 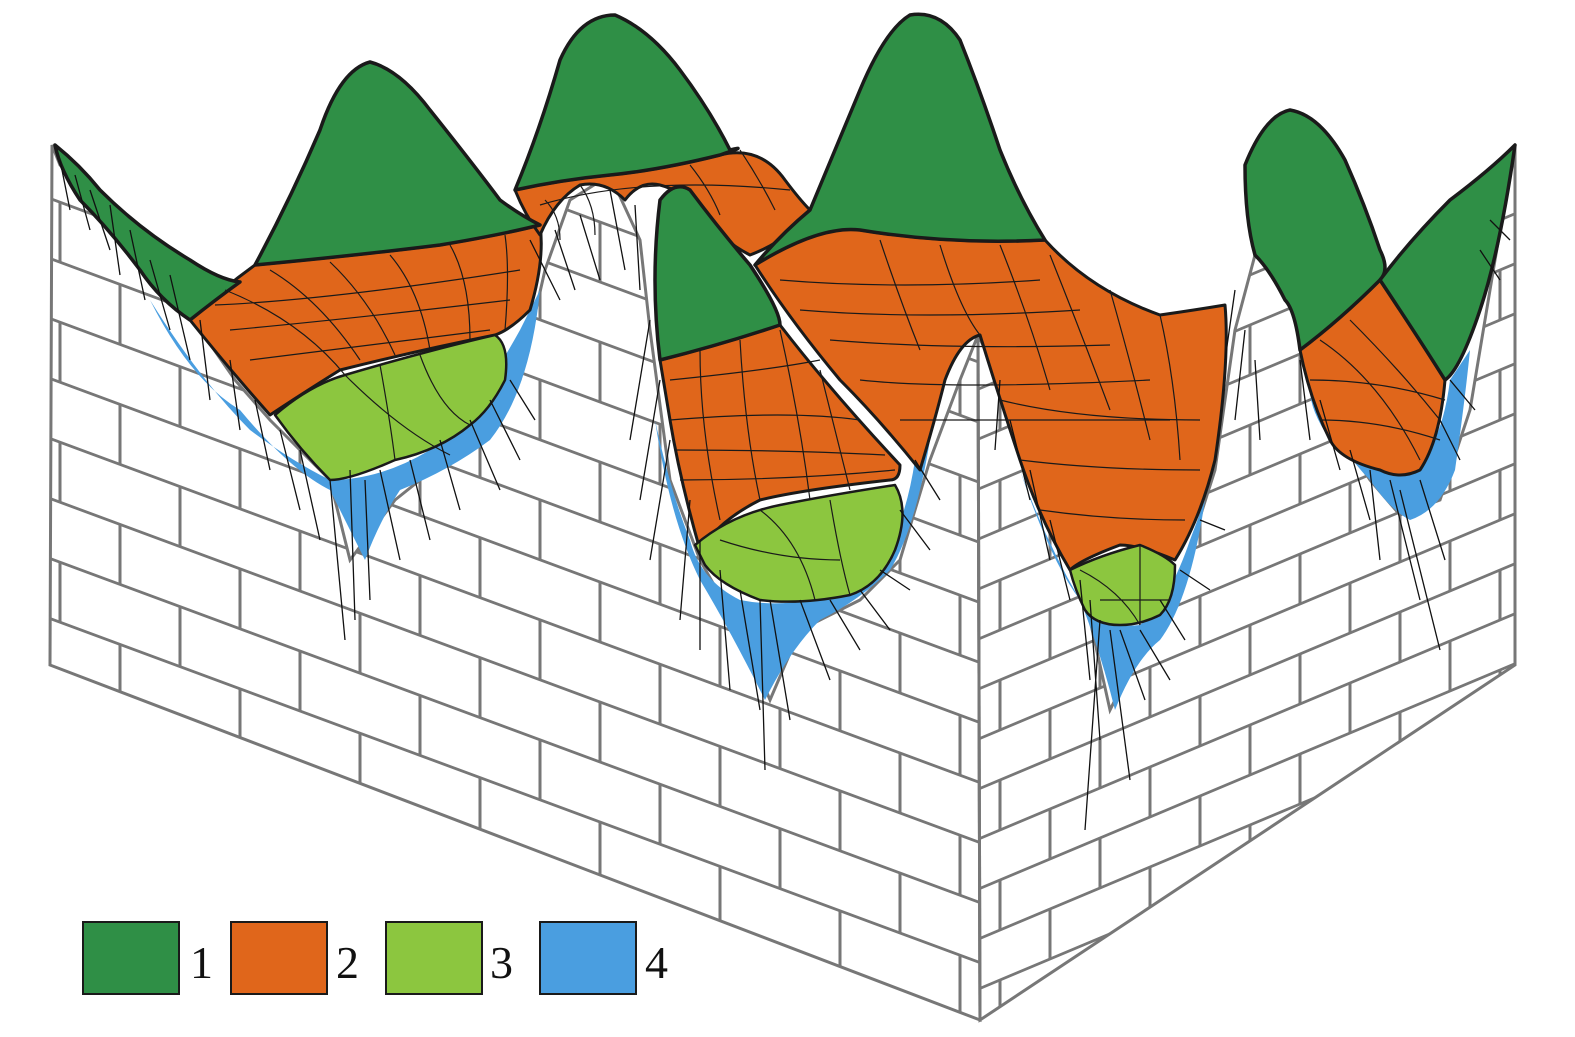 I want to click on legend-label-4: 4, so click(x=656, y=962).